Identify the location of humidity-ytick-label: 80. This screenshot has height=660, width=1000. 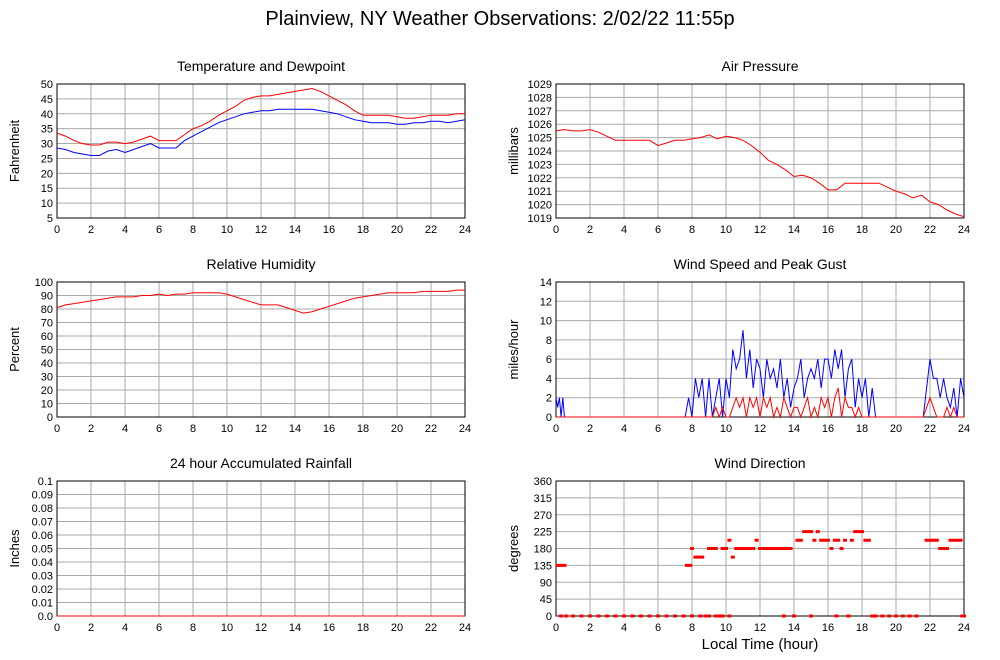
(47, 310).